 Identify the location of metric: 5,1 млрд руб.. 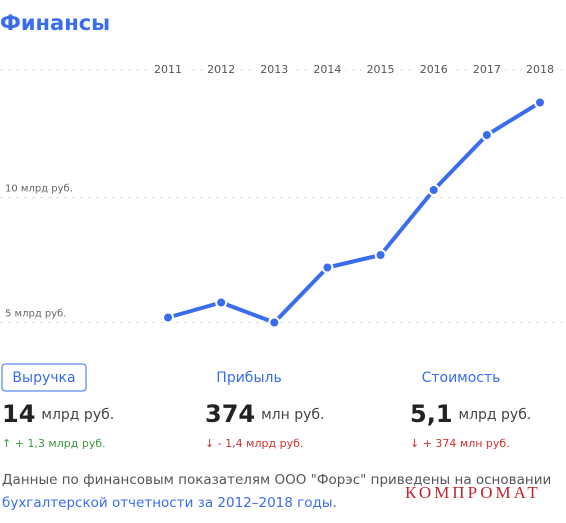
(470, 414).